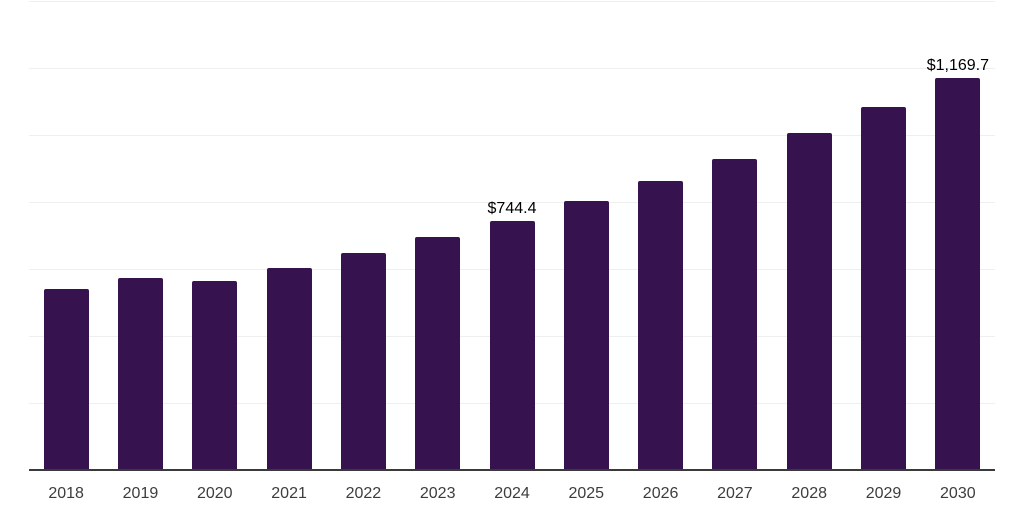 Image resolution: width=1024 pixels, height=512 pixels. I want to click on x-tick-2018: 2018, so click(66, 493).